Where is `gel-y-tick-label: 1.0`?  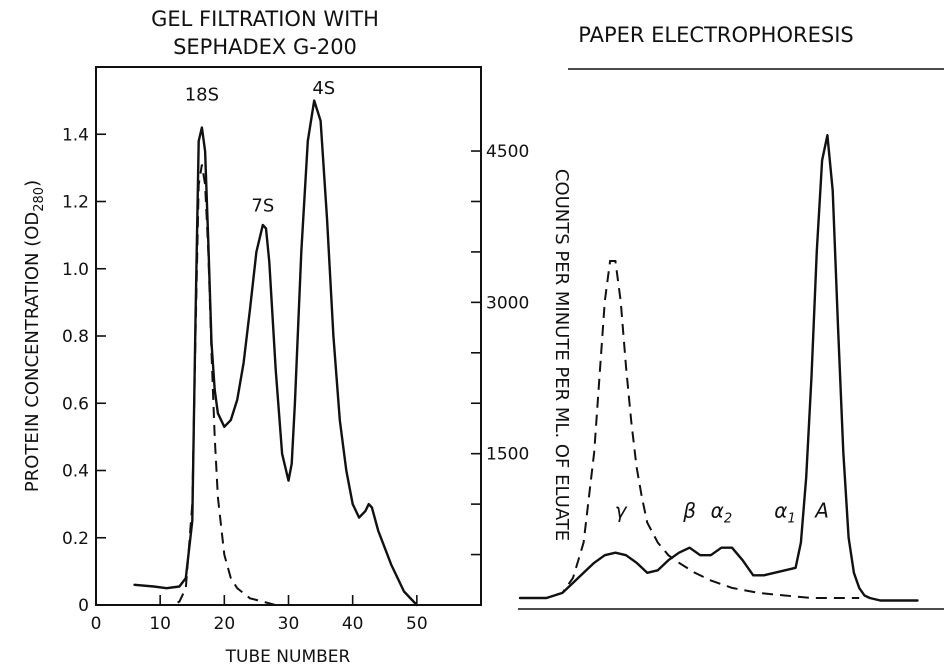
gel-y-tick-label: 1.0 is located at coordinates (75, 270).